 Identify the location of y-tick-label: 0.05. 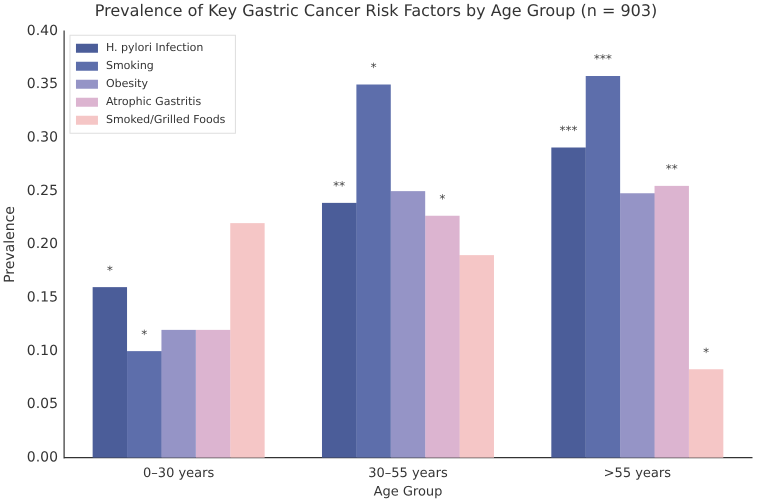
(42, 404).